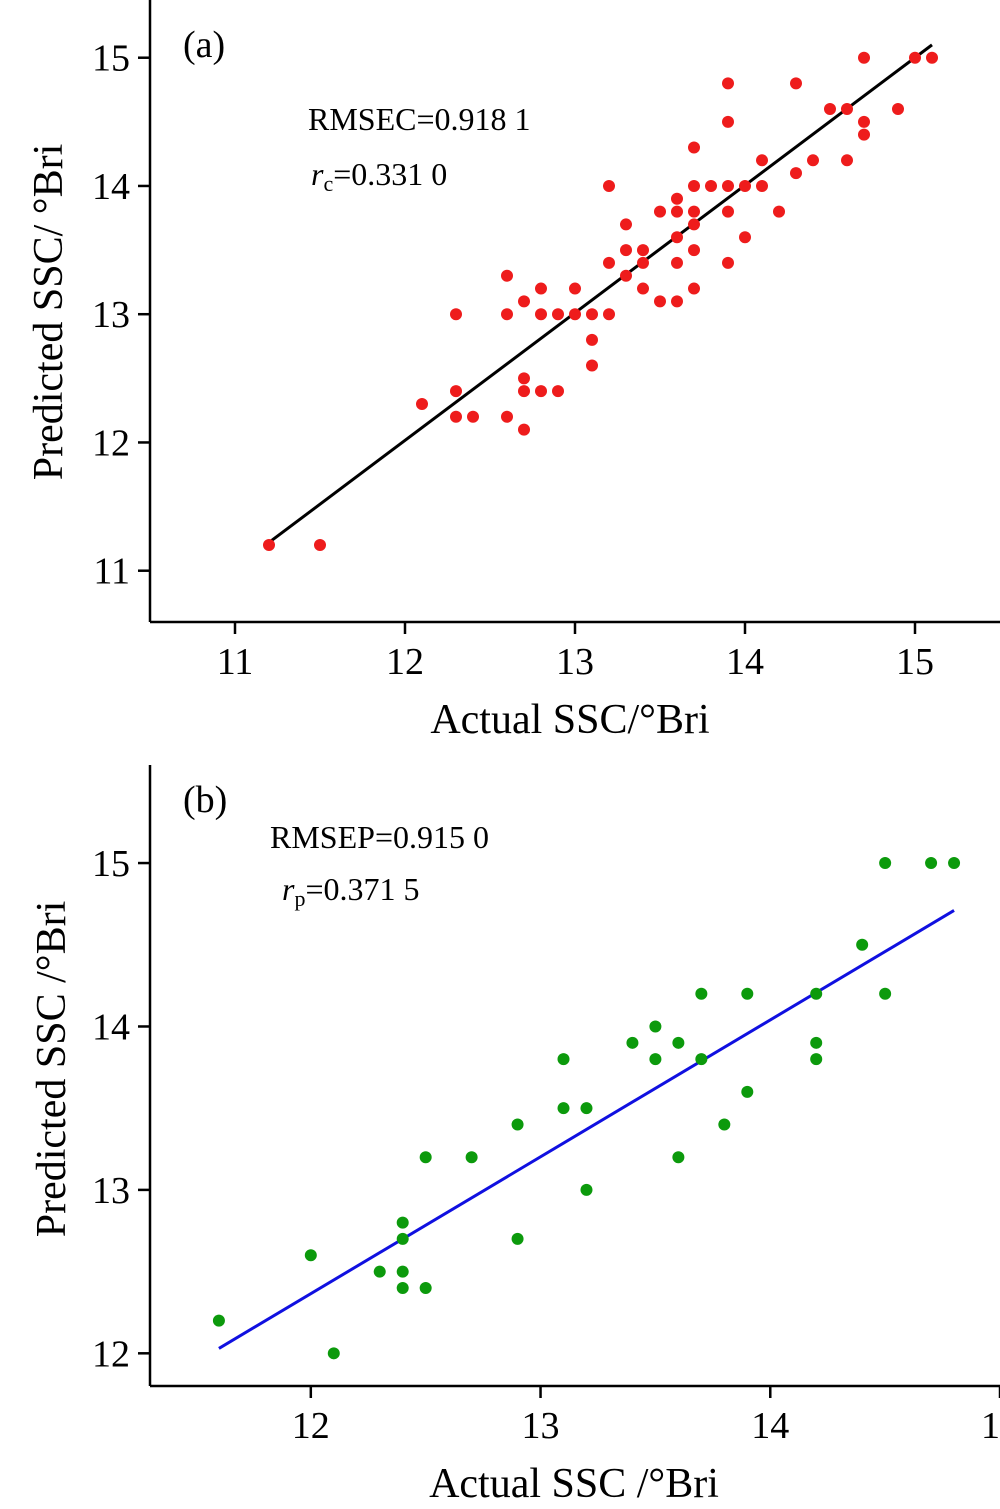 The height and width of the screenshot is (1509, 1000). Describe the element at coordinates (205, 800) in the screenshot. I see `panel-label: (b)` at that location.